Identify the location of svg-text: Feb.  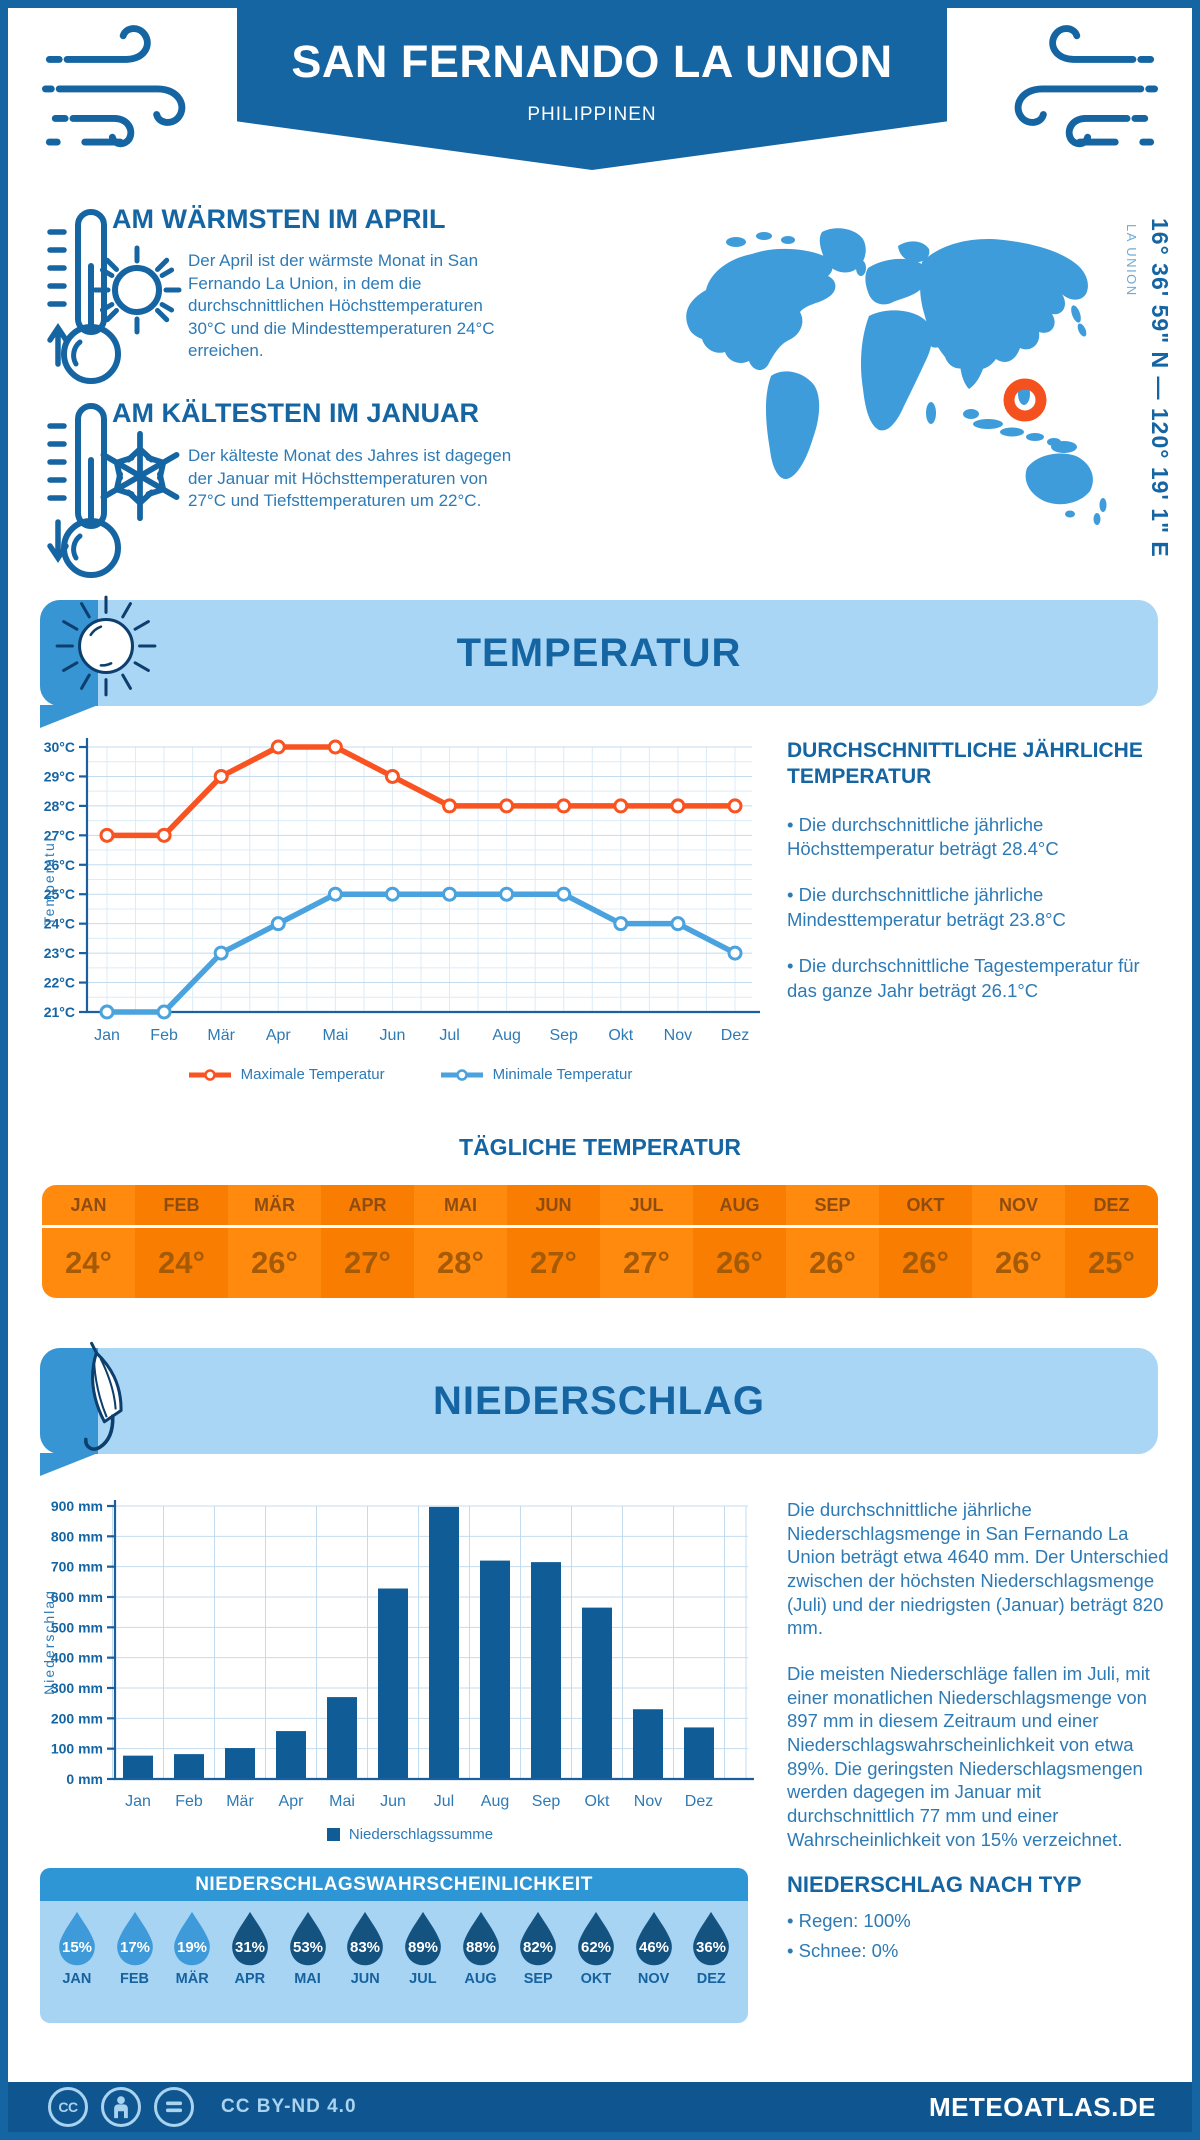
(189, 1801).